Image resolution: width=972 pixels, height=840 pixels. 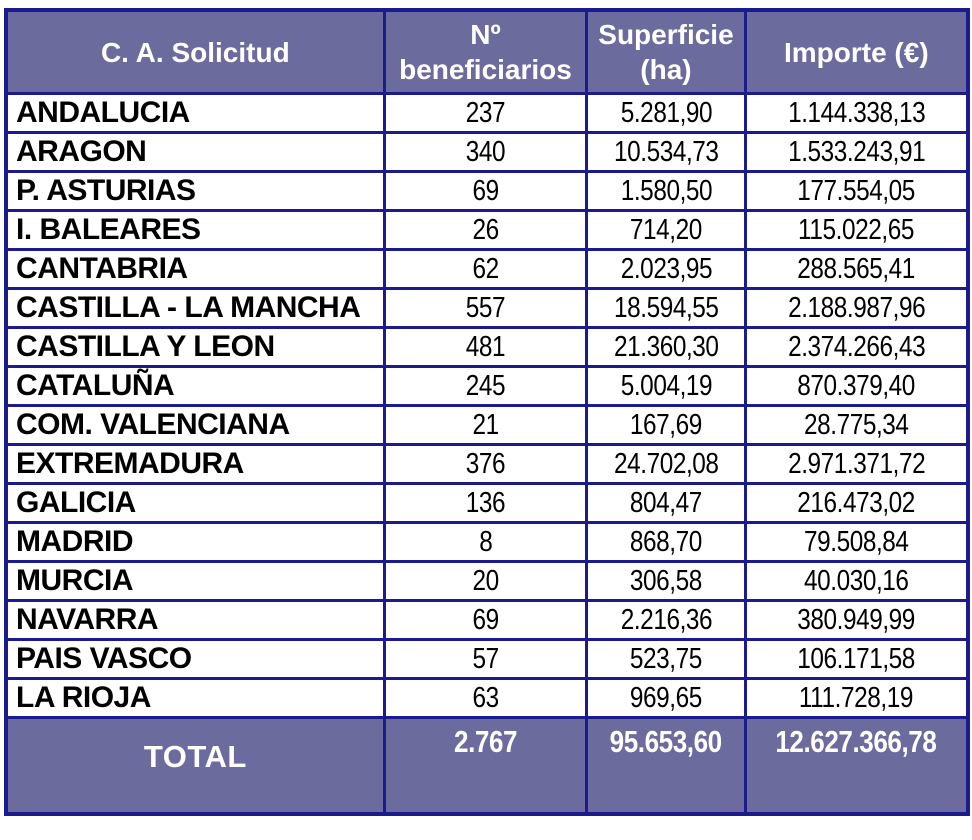 What do you see at coordinates (195, 464) in the screenshot?
I see `region-name: EXTREMADURA` at bounding box center [195, 464].